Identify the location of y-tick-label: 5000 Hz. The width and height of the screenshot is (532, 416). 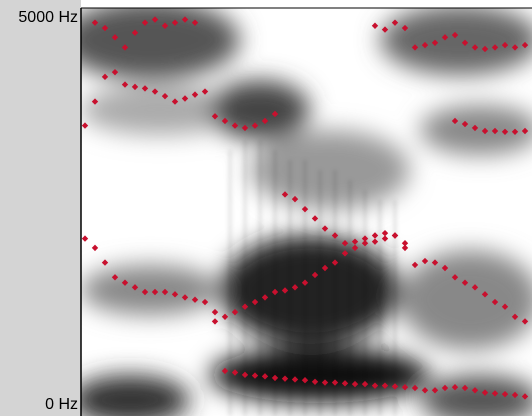
(48, 17).